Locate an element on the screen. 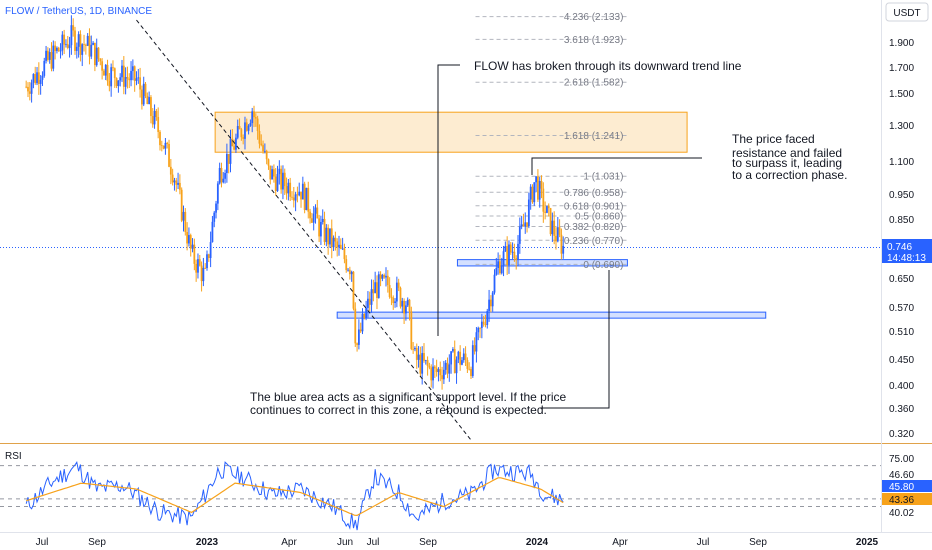 The image size is (932, 550). rsi-ma-badge is located at coordinates (907, 499).